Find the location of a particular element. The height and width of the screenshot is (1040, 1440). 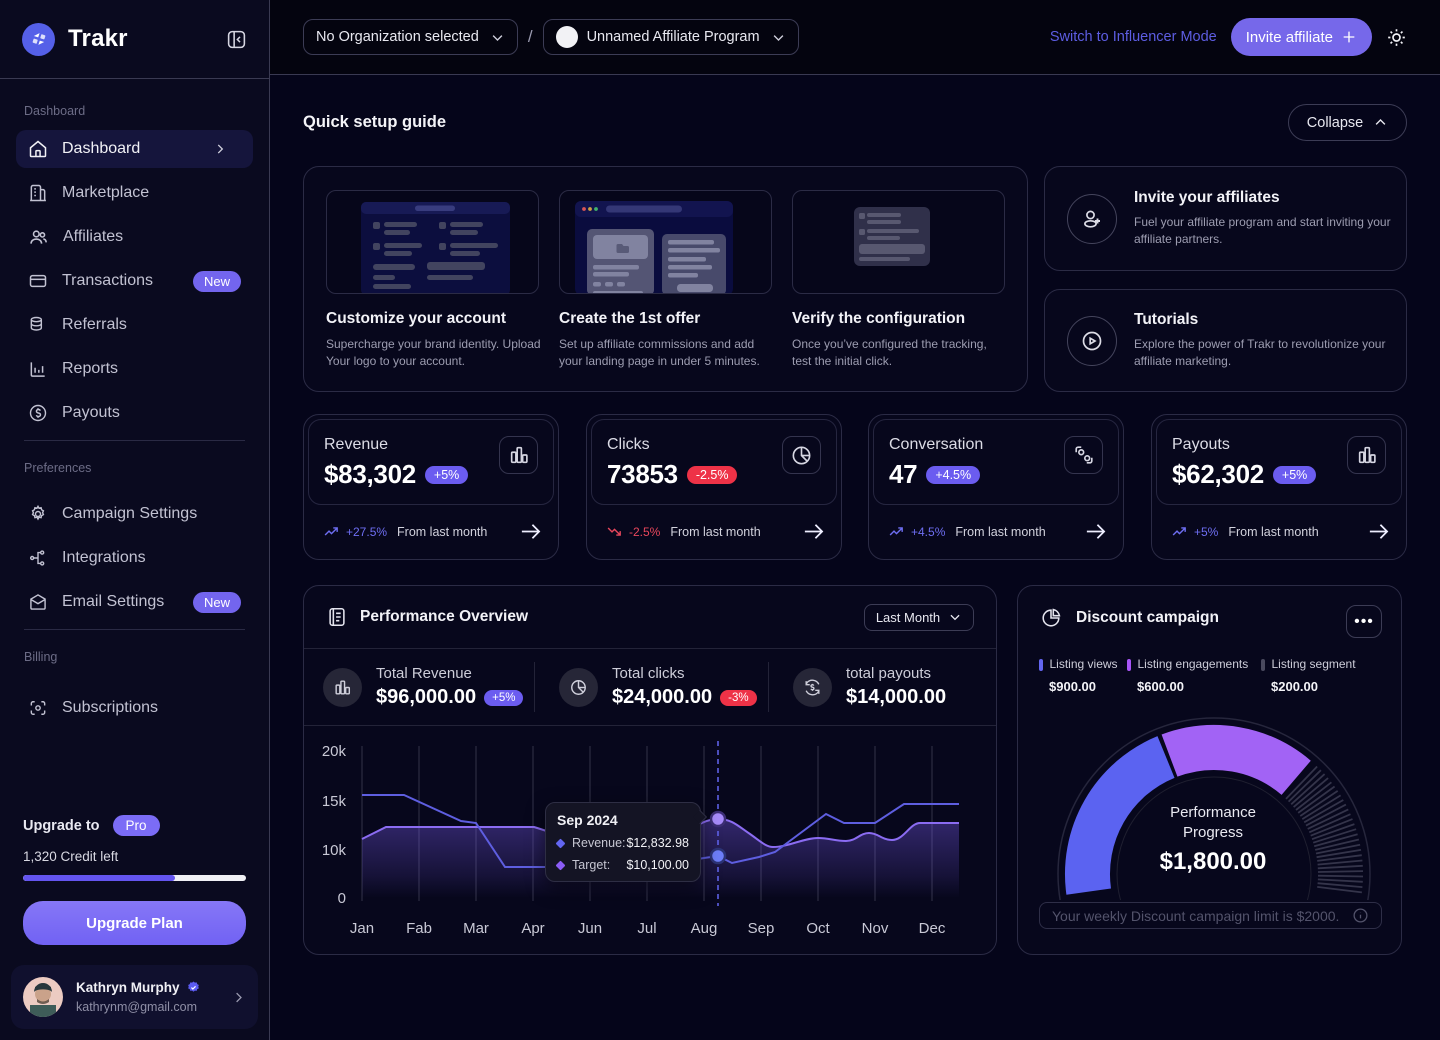

svg-text: Jul is located at coordinates (646, 928).